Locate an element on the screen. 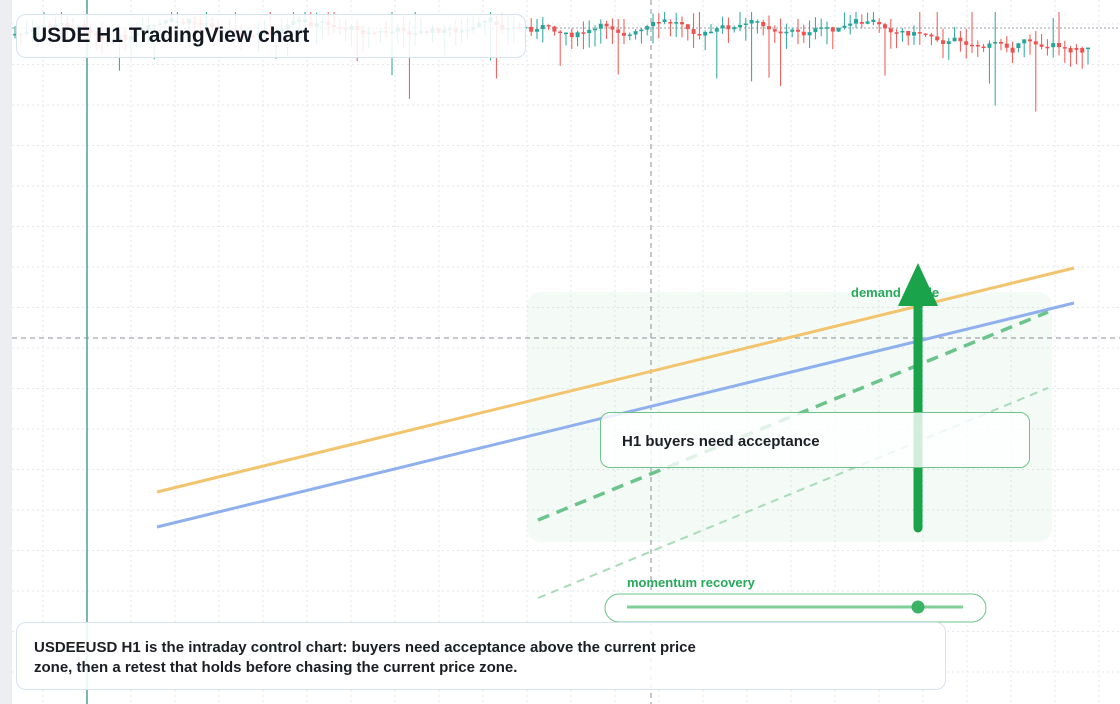 Image resolution: width=1120 pixels, height=704 pixels. callout-box: H1 buyers need acceptance is located at coordinates (815, 440).